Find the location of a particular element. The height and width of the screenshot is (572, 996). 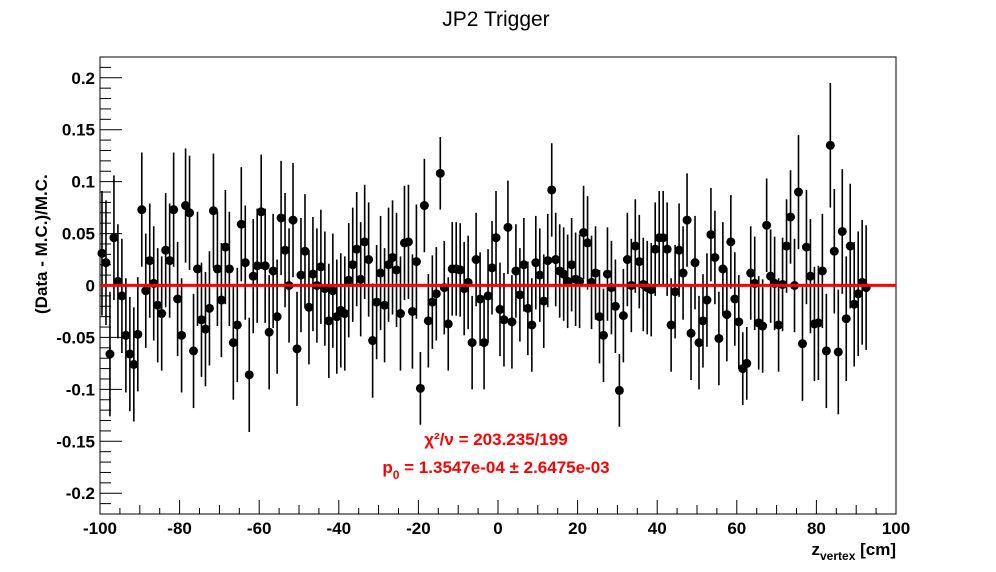

y-axis-ticks: -0.2 -0.15 -0.1 -0.05 0 0.05 0.1 0.15 0.2 is located at coordinates (89, 285).